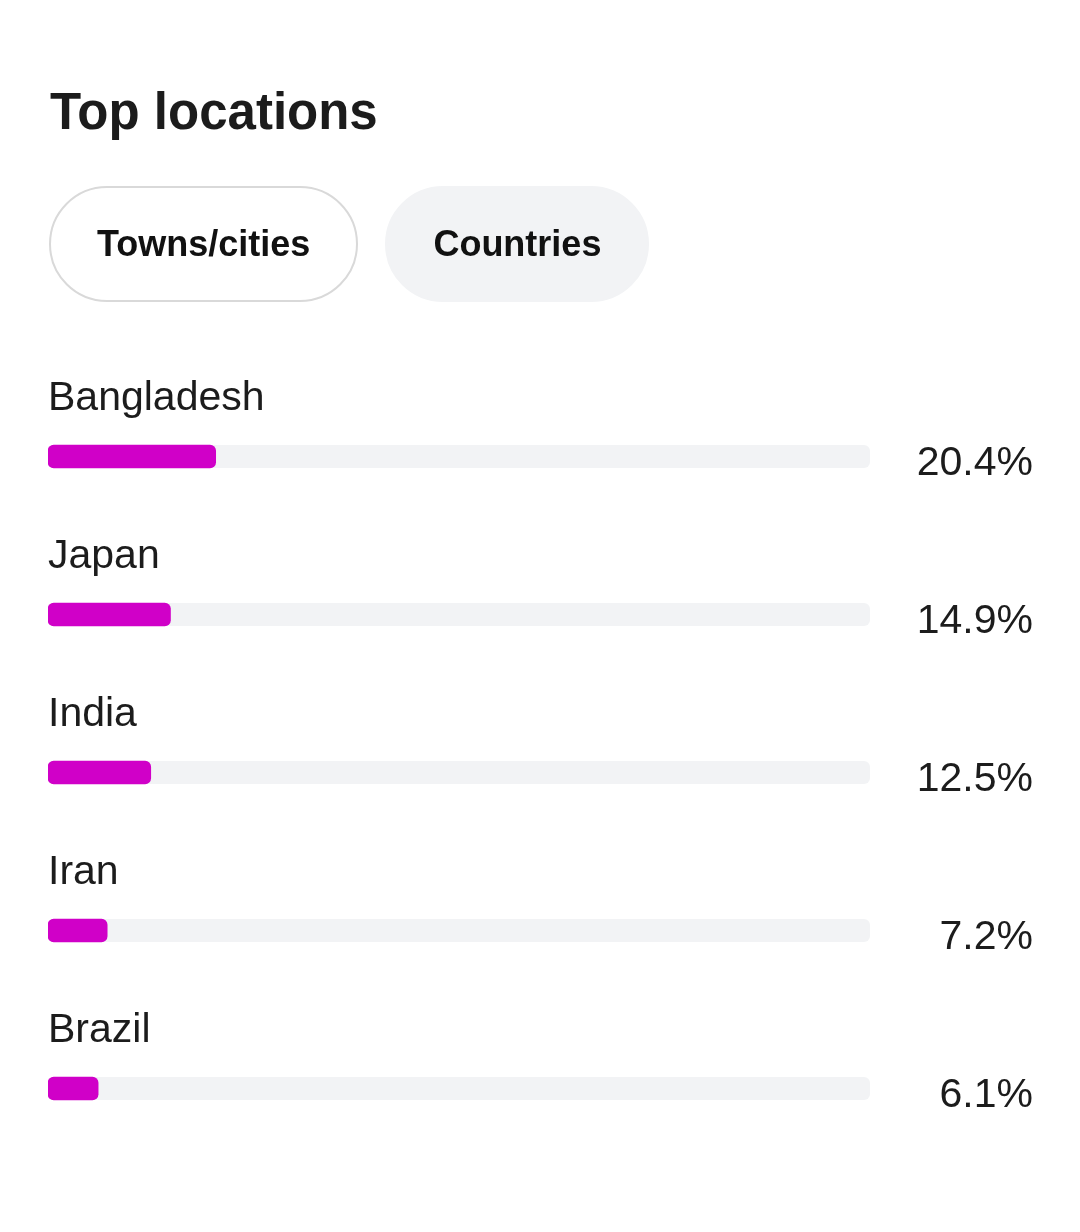 The height and width of the screenshot is (1232, 1080). Describe the element at coordinates (517, 244) in the screenshot. I see `toggle-button: Countries` at that location.